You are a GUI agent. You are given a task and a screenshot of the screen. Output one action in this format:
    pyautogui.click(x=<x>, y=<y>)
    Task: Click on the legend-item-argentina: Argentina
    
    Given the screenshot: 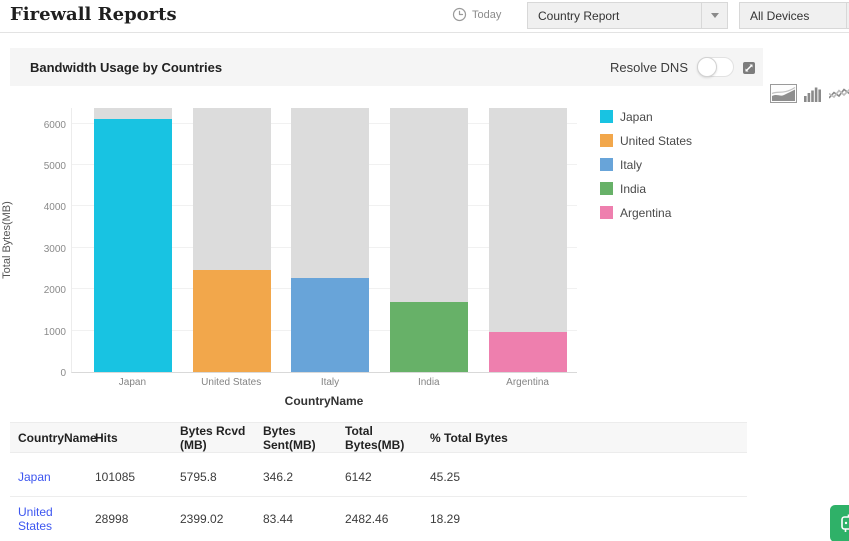 What is the action you would take?
    pyautogui.click(x=646, y=212)
    